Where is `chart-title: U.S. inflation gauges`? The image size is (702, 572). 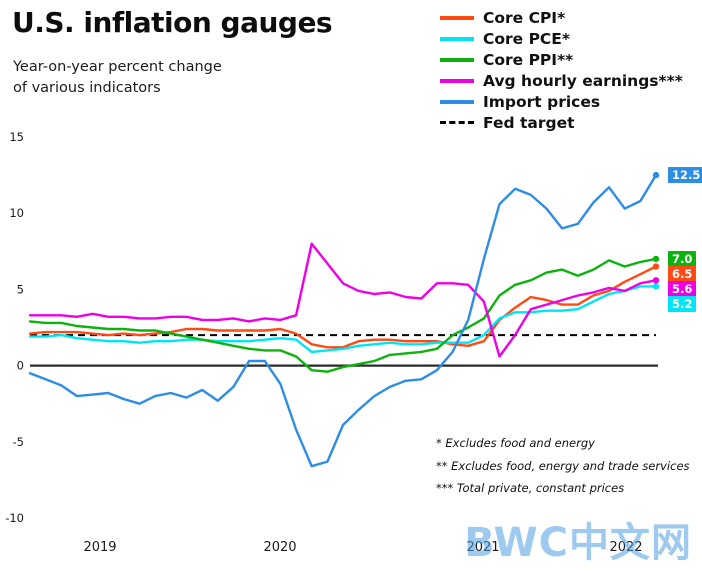
chart-title: U.S. inflation gauges is located at coordinates (172, 22).